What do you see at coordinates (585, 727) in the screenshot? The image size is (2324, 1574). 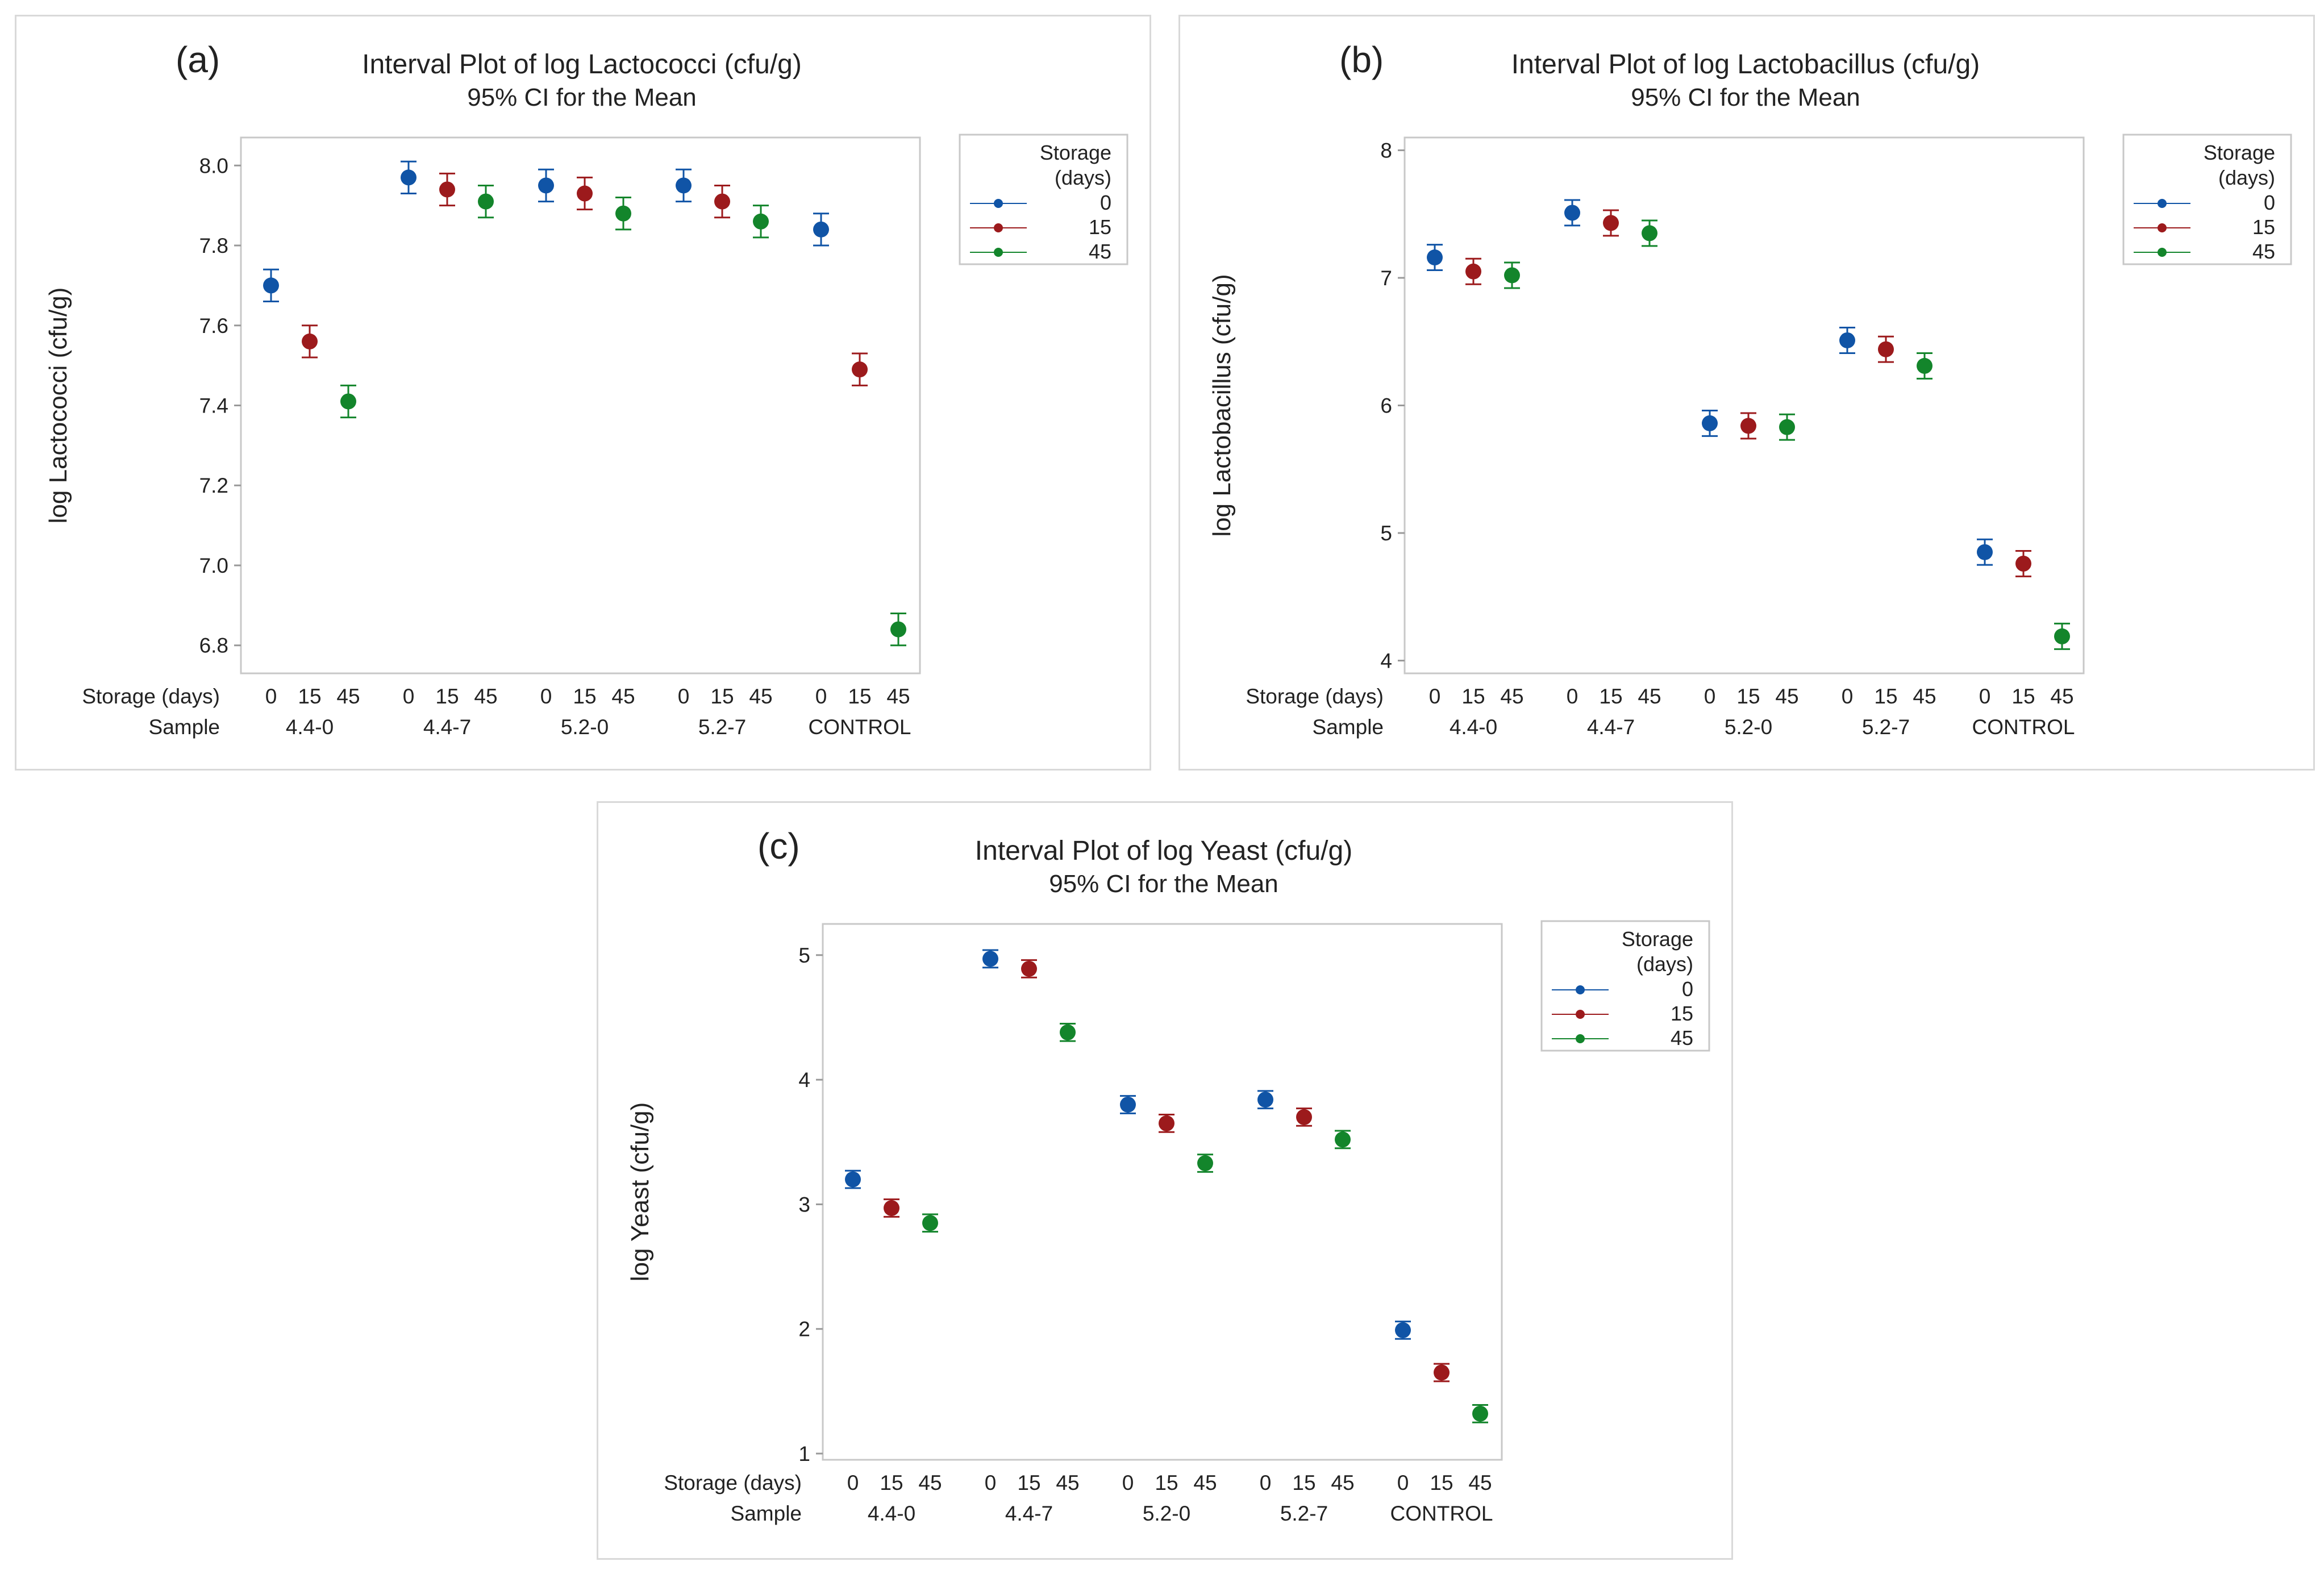 I see `x-tick-label-sample: 5.2-0` at bounding box center [585, 727].